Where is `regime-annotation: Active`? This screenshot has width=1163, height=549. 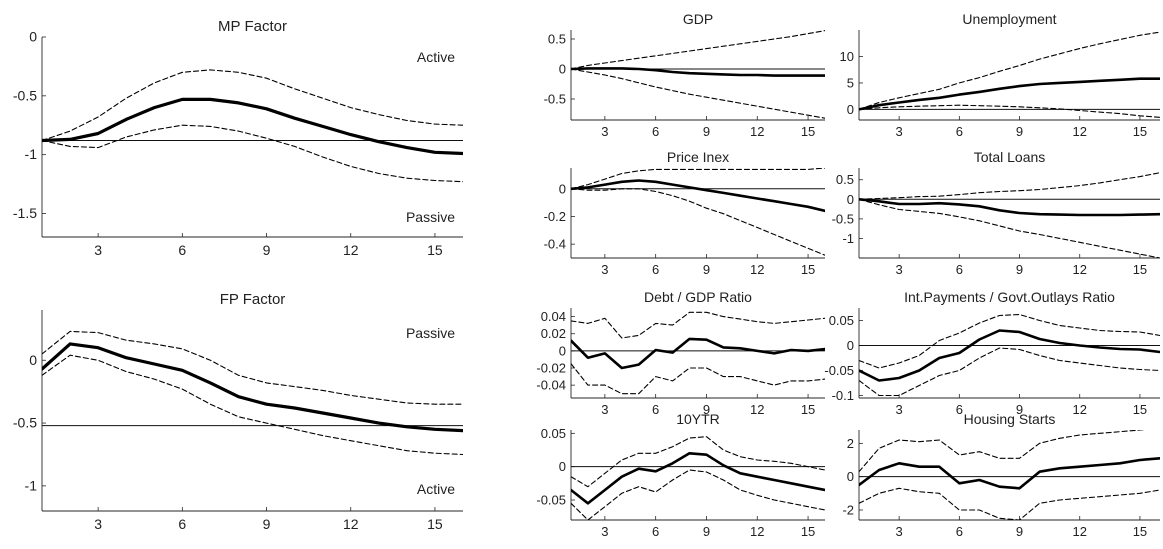 regime-annotation: Active is located at coordinates (436, 57).